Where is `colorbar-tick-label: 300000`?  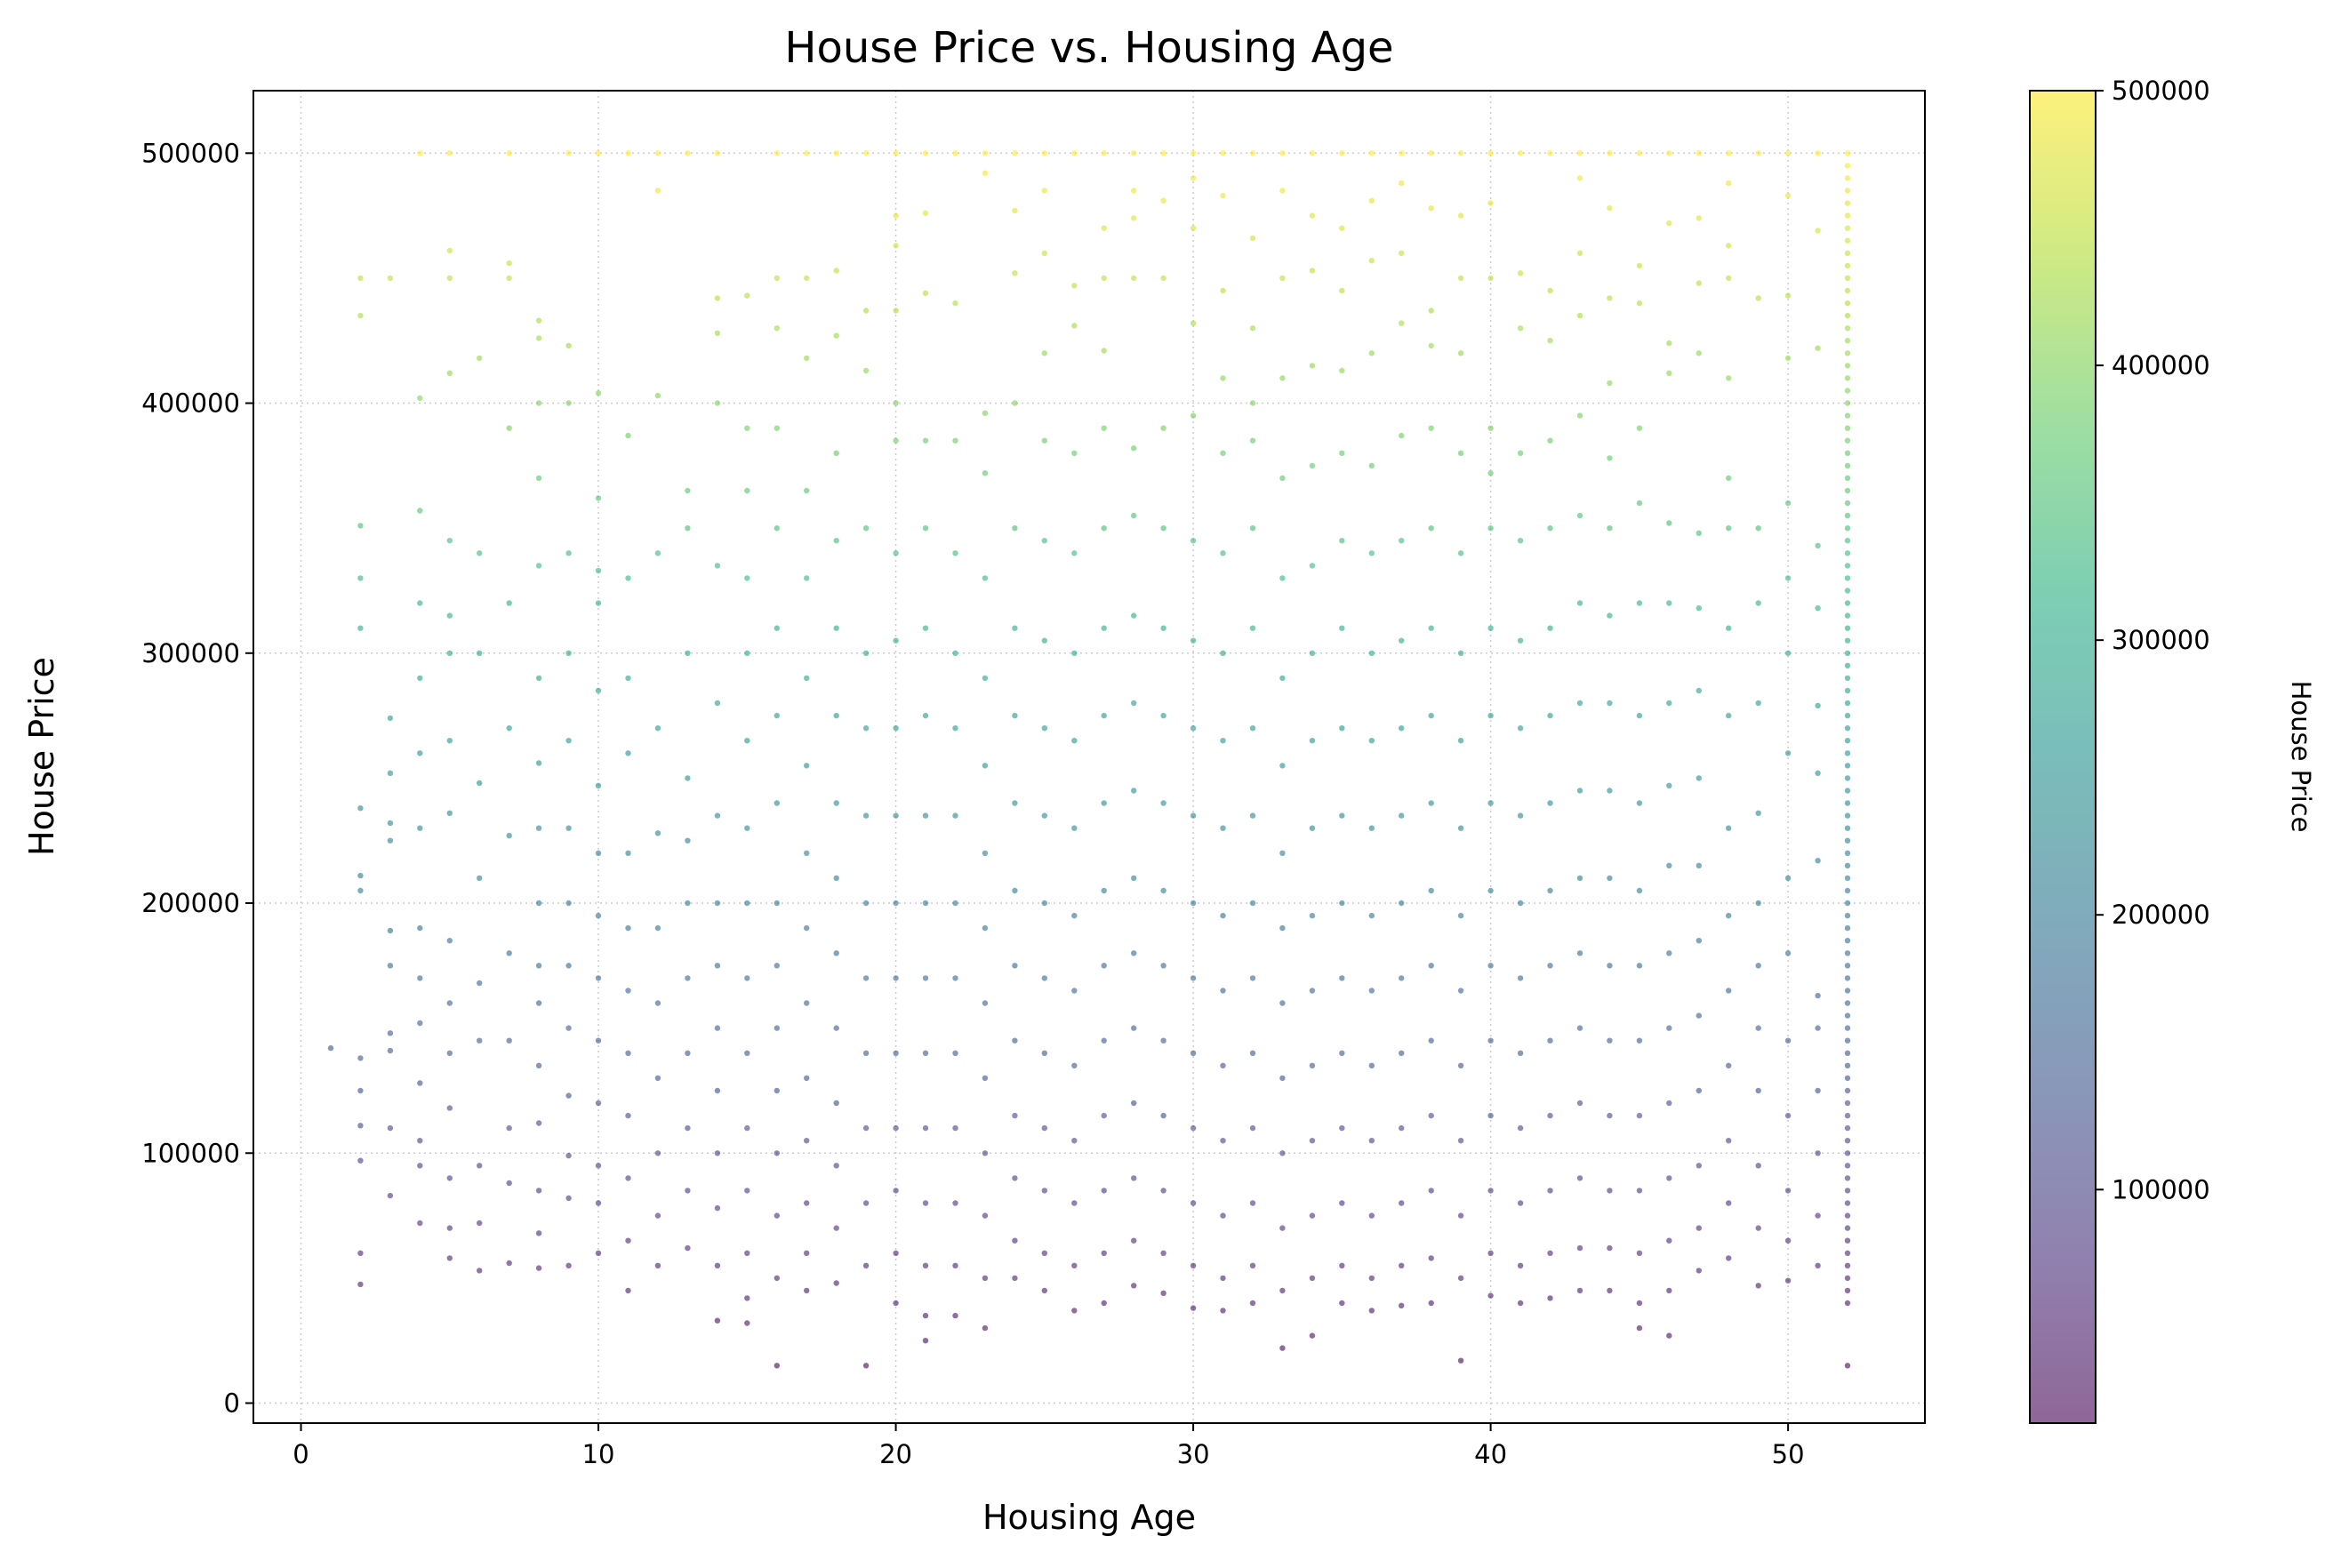
colorbar-tick-label: 300000 is located at coordinates (2161, 640).